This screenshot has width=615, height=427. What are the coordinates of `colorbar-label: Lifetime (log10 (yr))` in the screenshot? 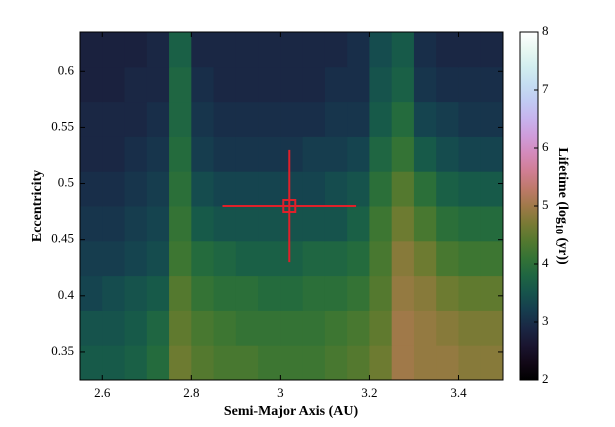 It's located at (561, 206).